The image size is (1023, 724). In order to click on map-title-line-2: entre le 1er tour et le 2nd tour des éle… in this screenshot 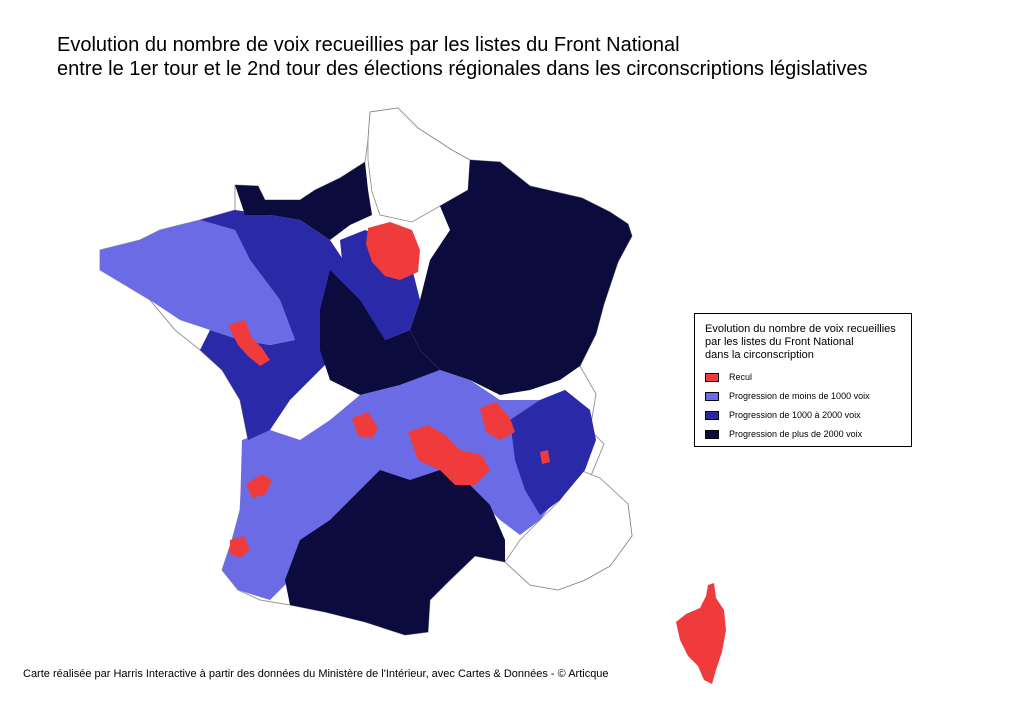, I will do `click(462, 69)`.